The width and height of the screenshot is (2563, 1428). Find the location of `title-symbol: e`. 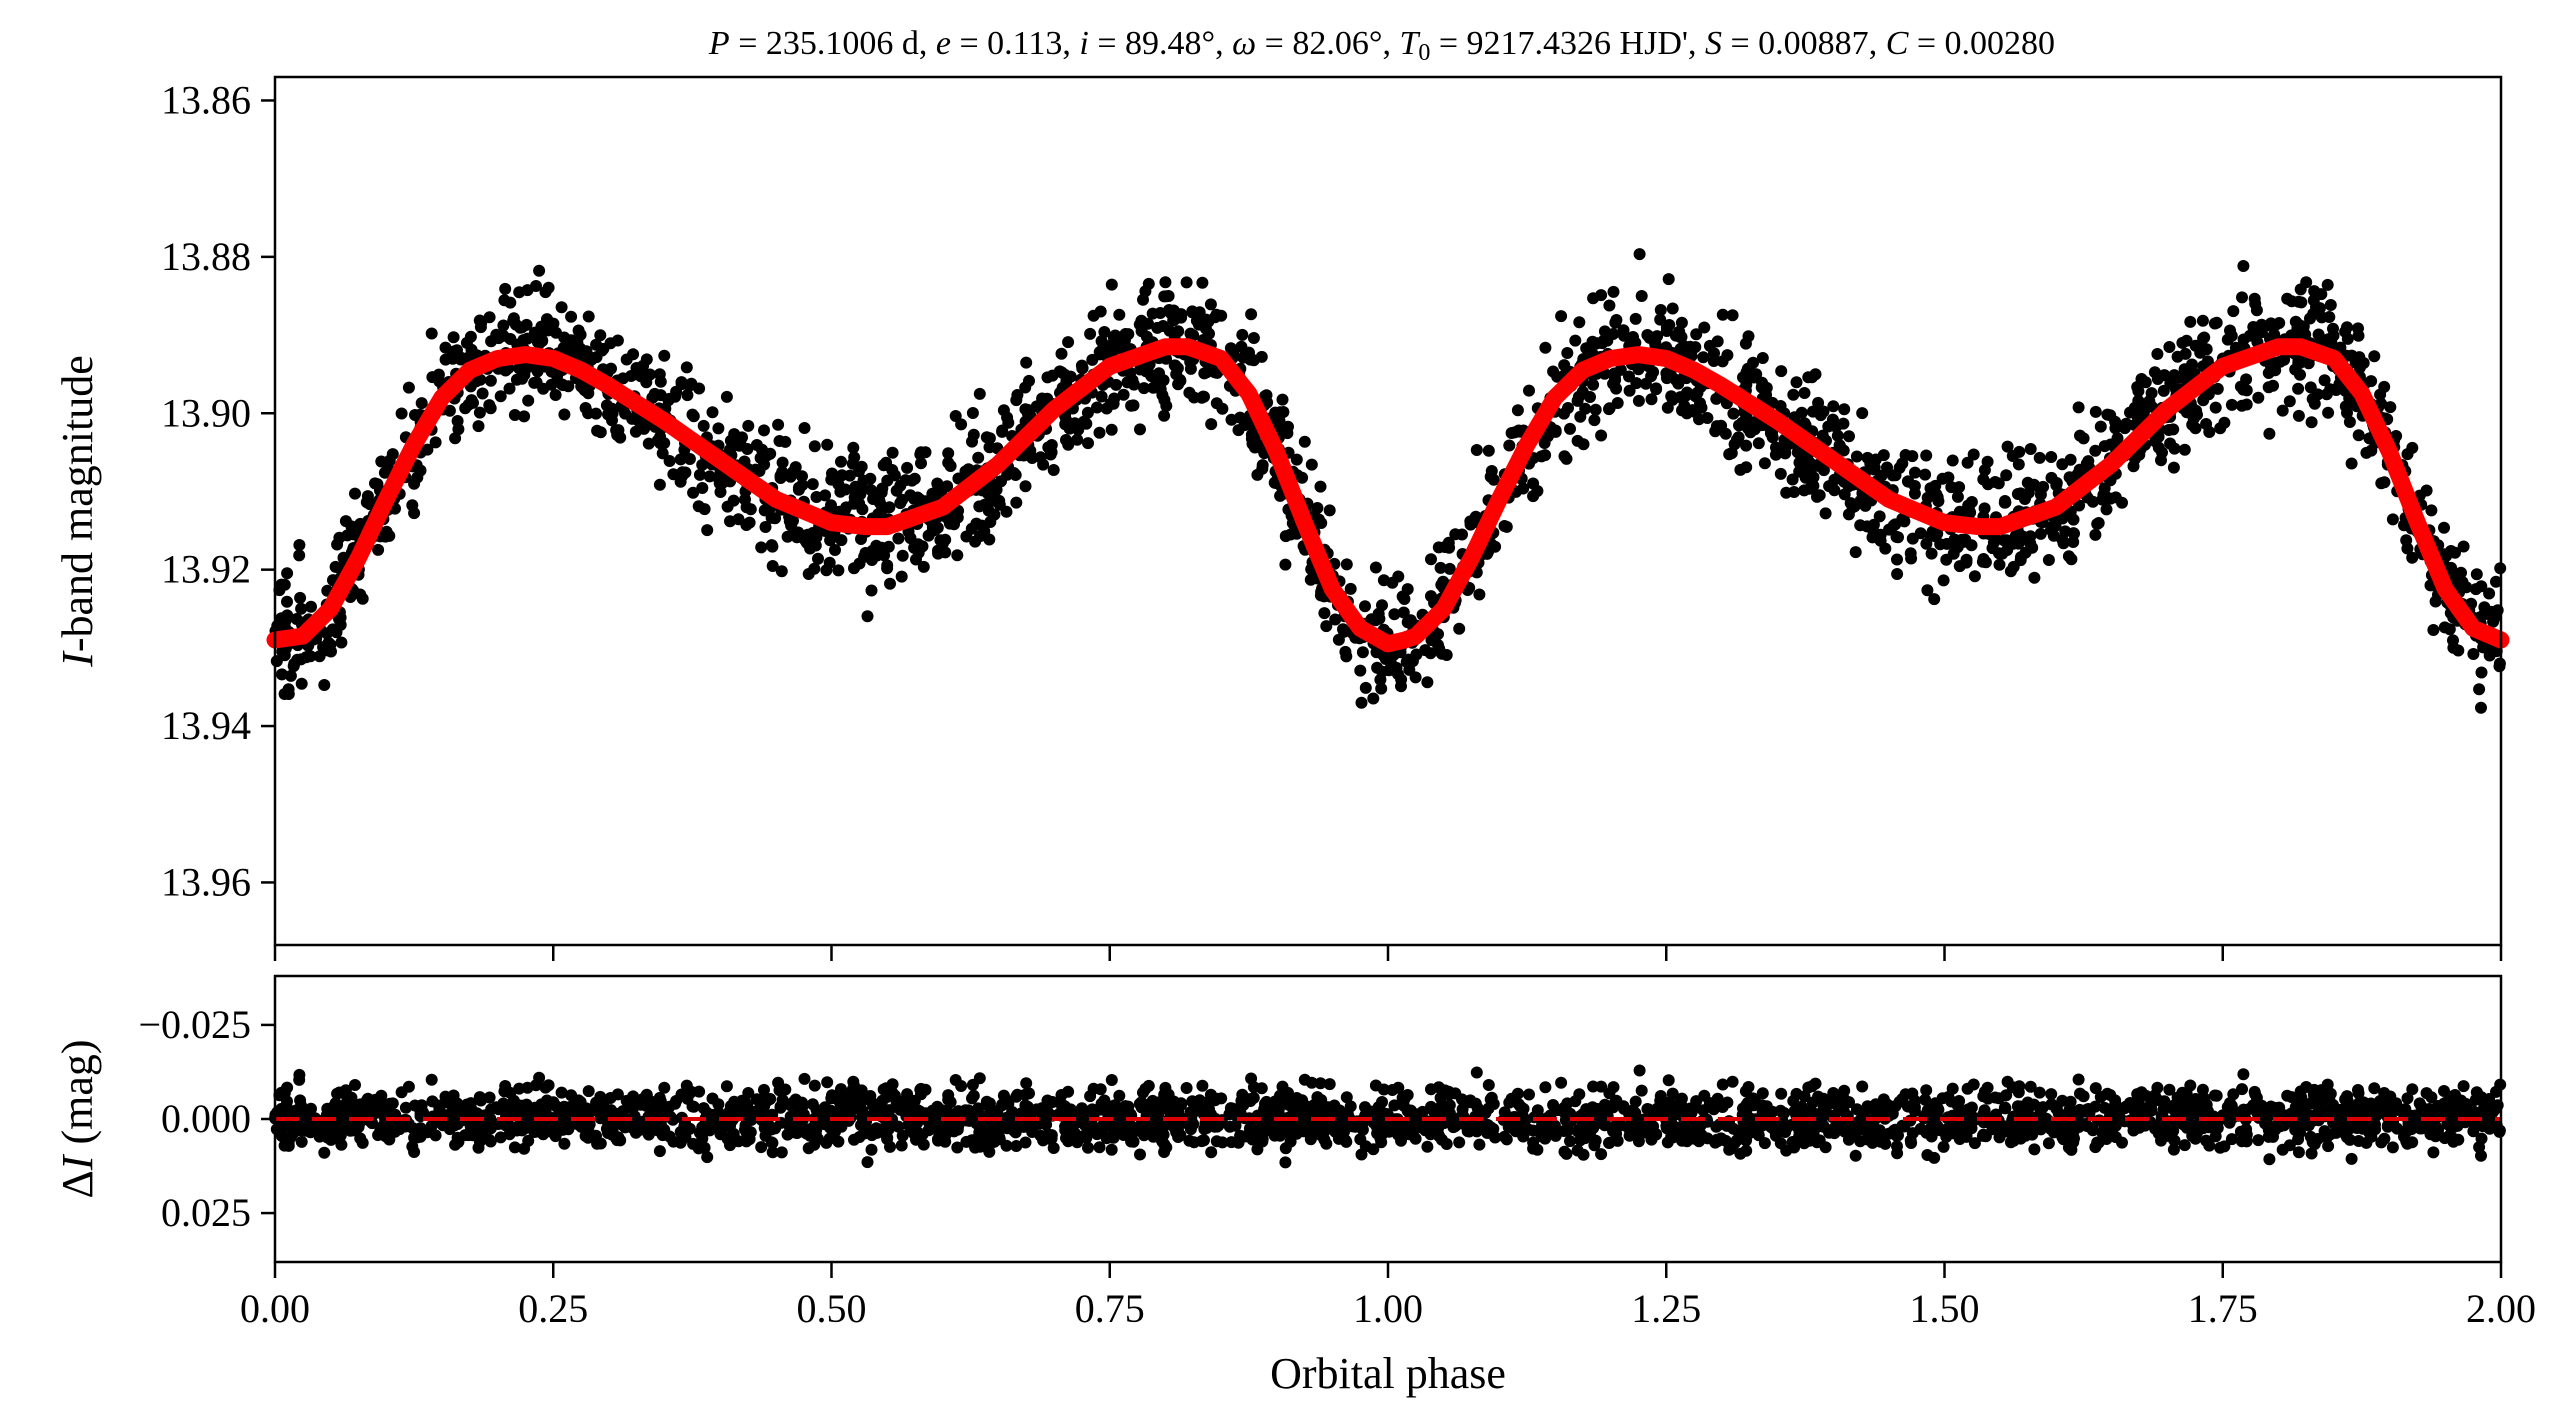

title-symbol: e is located at coordinates (943, 43).